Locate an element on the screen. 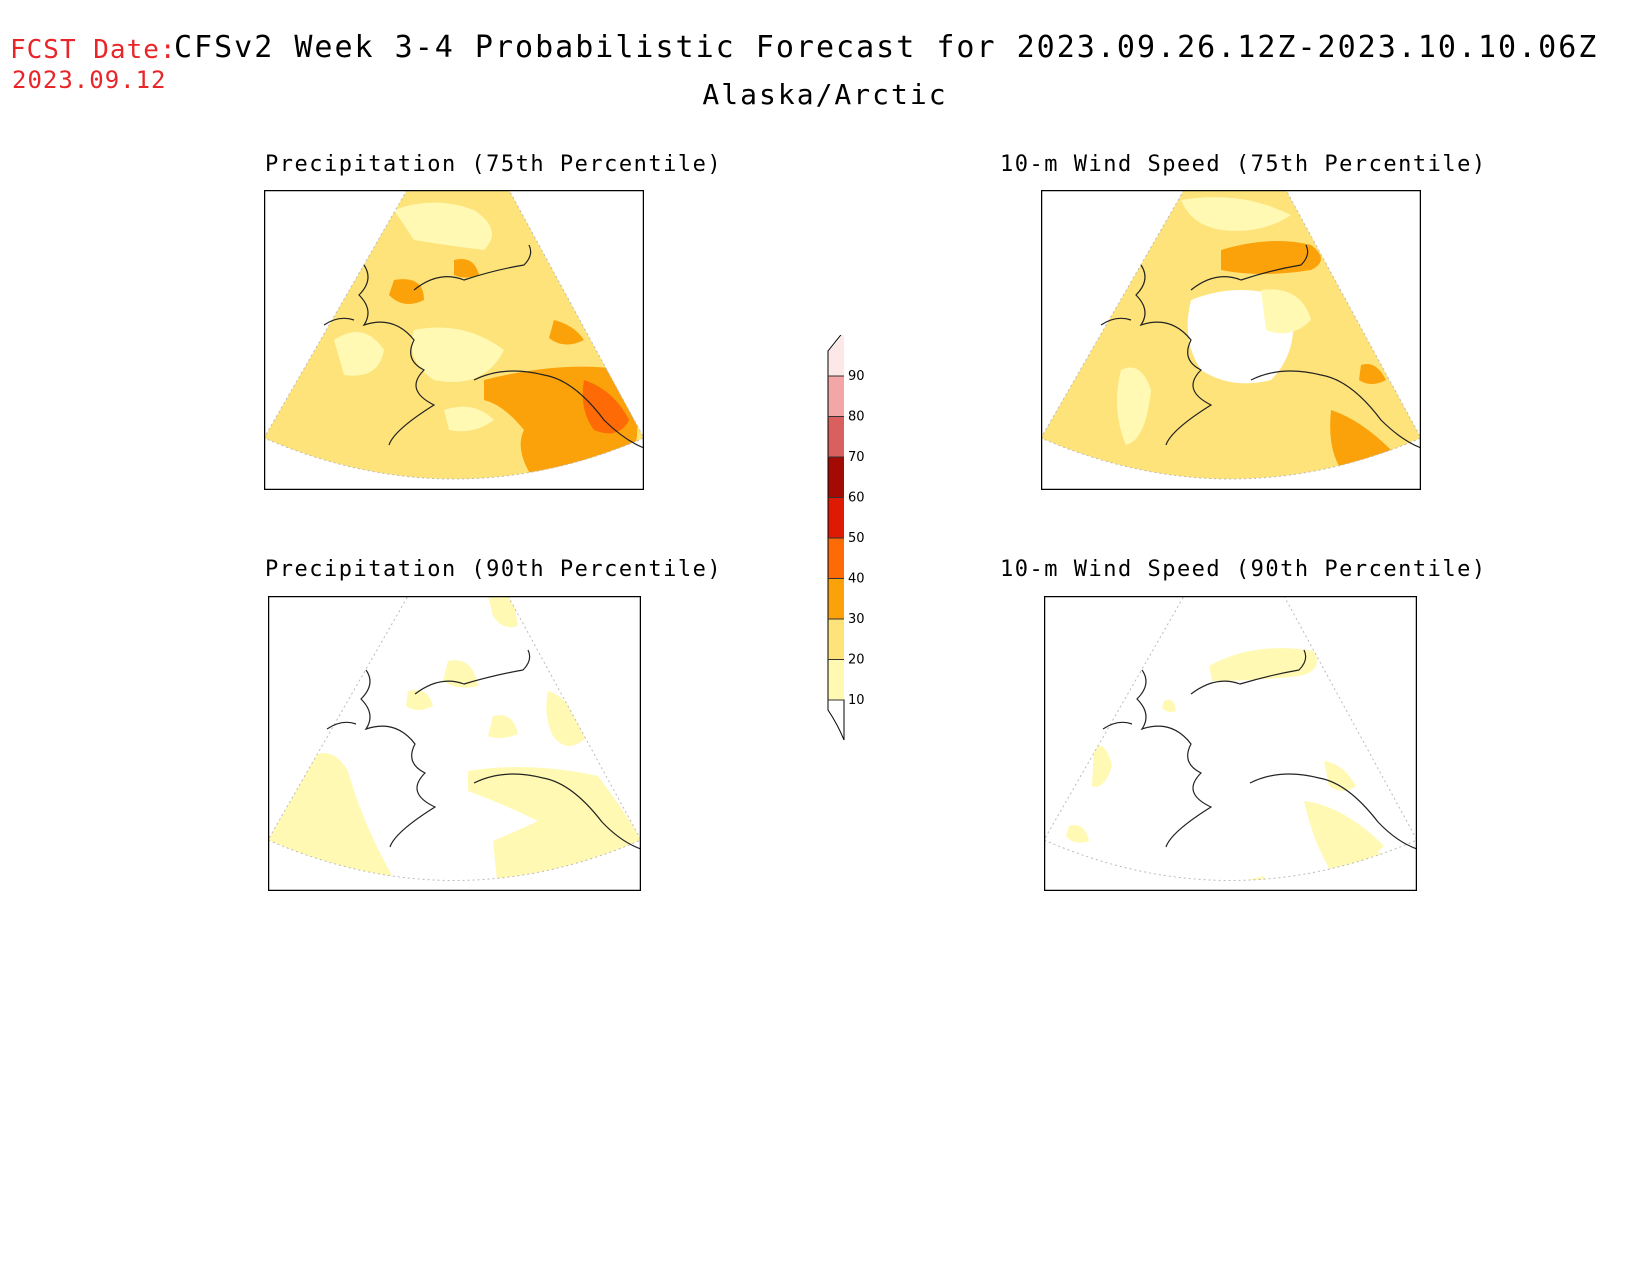 The width and height of the screenshot is (1650, 1275). colorbar-tick-label: 60 is located at coordinates (856, 498).